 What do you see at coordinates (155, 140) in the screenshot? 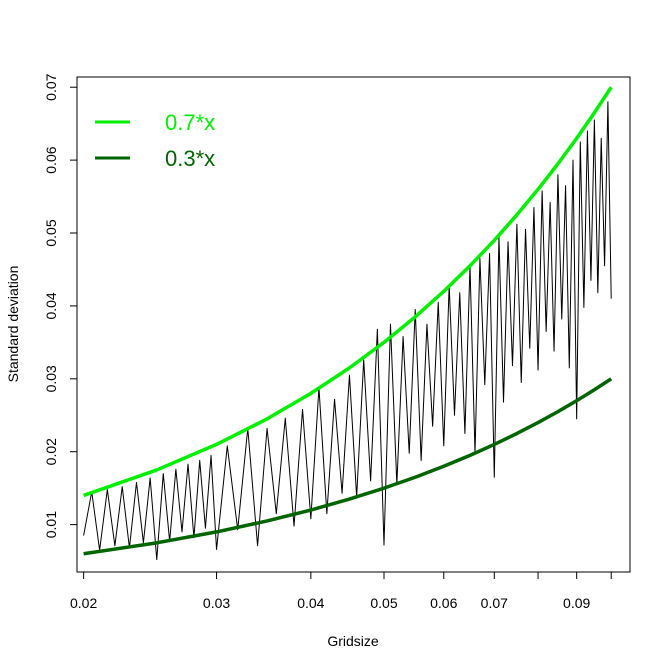
I see `legend: 0.7*x 0.3*x` at bounding box center [155, 140].